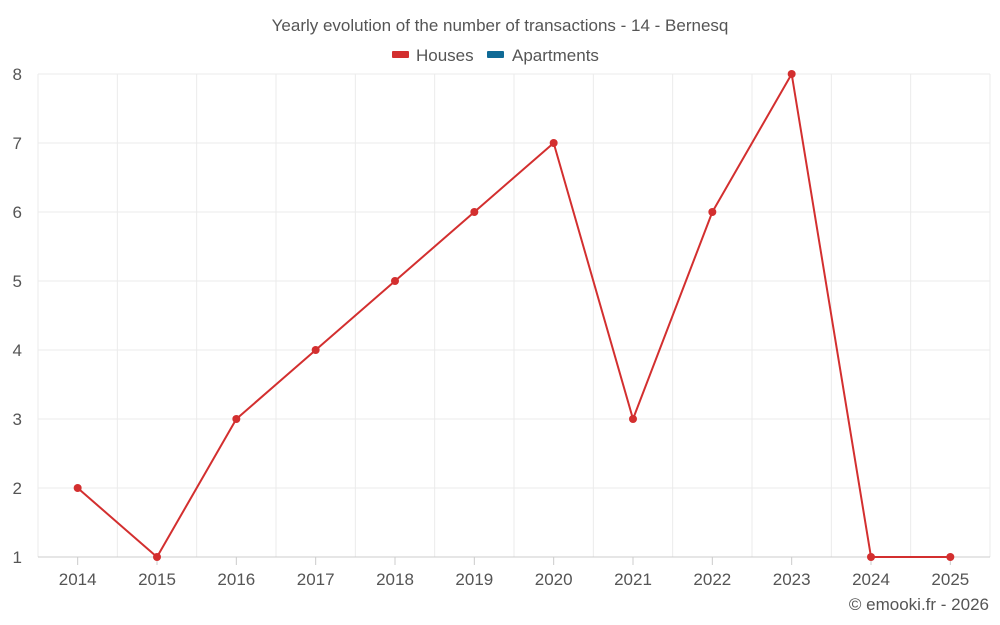 This screenshot has height=625, width=1000. What do you see at coordinates (157, 579) in the screenshot?
I see `x-tick-label: 2015` at bounding box center [157, 579].